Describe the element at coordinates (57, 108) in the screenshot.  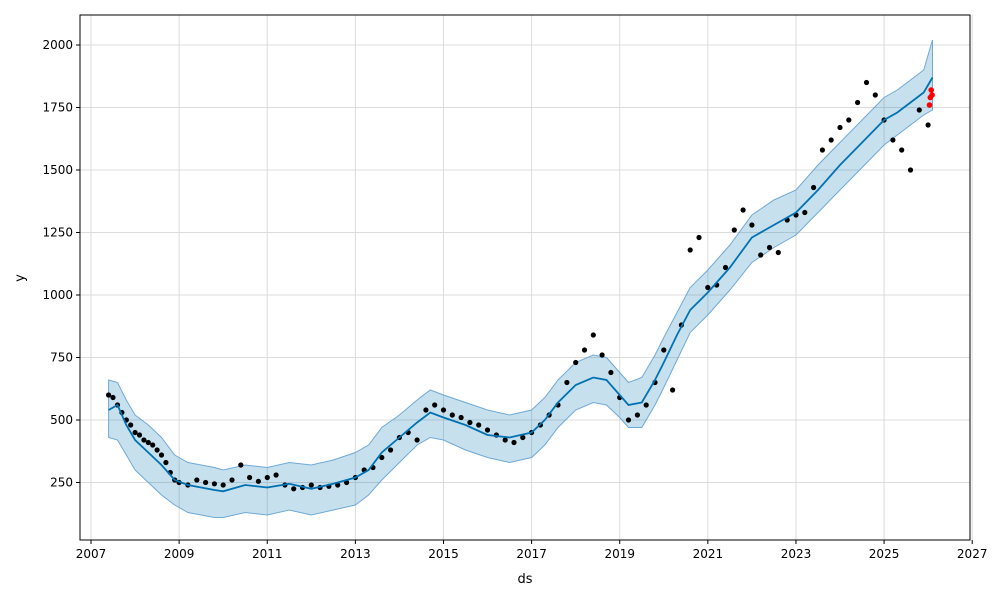
I see `y-tick-label: 1750` at that location.